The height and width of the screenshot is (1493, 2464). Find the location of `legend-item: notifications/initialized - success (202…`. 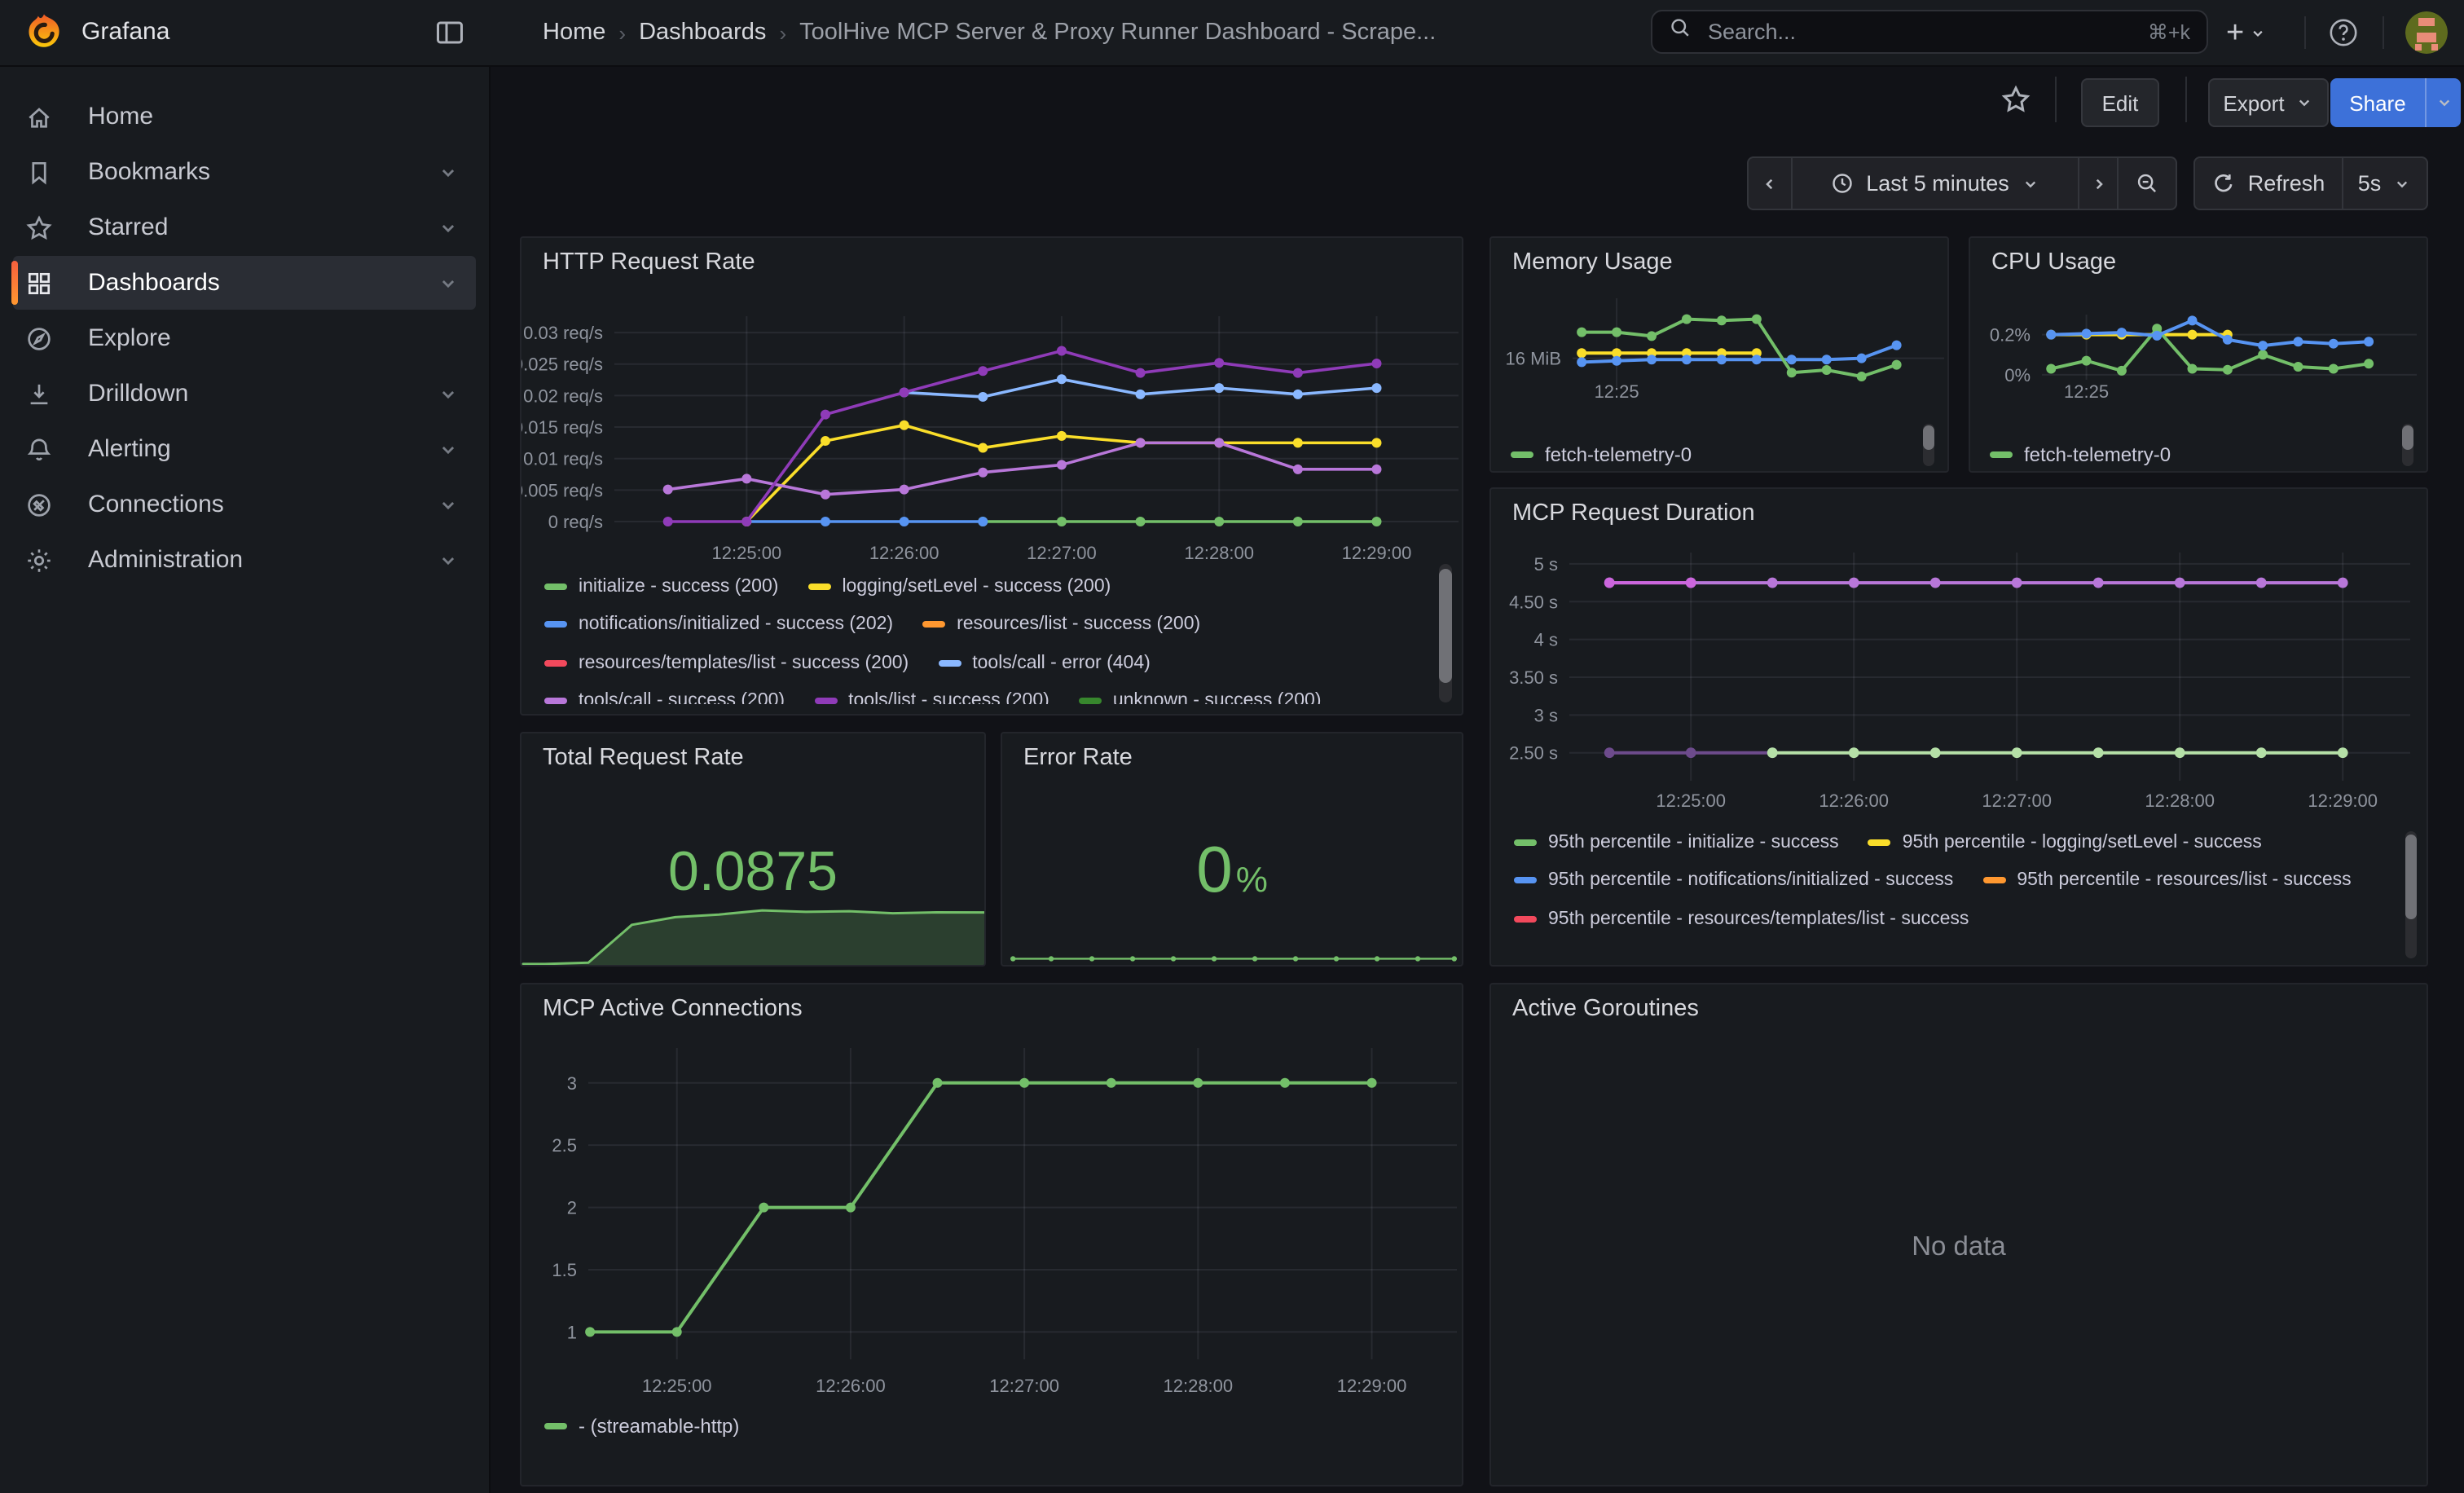

legend-item: notifications/initialized - success (202… is located at coordinates (718, 625).